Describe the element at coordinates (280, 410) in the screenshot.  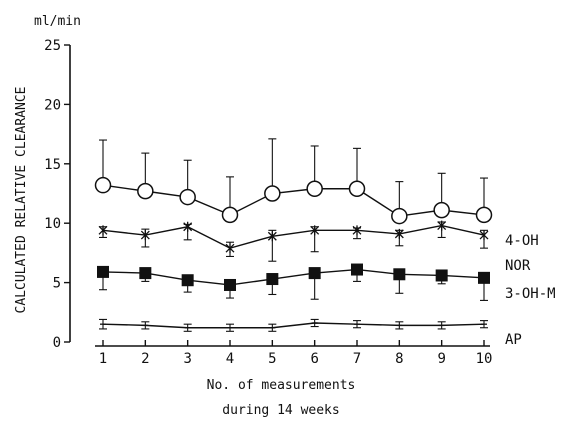
I see `x-axis-title-line2: during 14 weeks` at that location.